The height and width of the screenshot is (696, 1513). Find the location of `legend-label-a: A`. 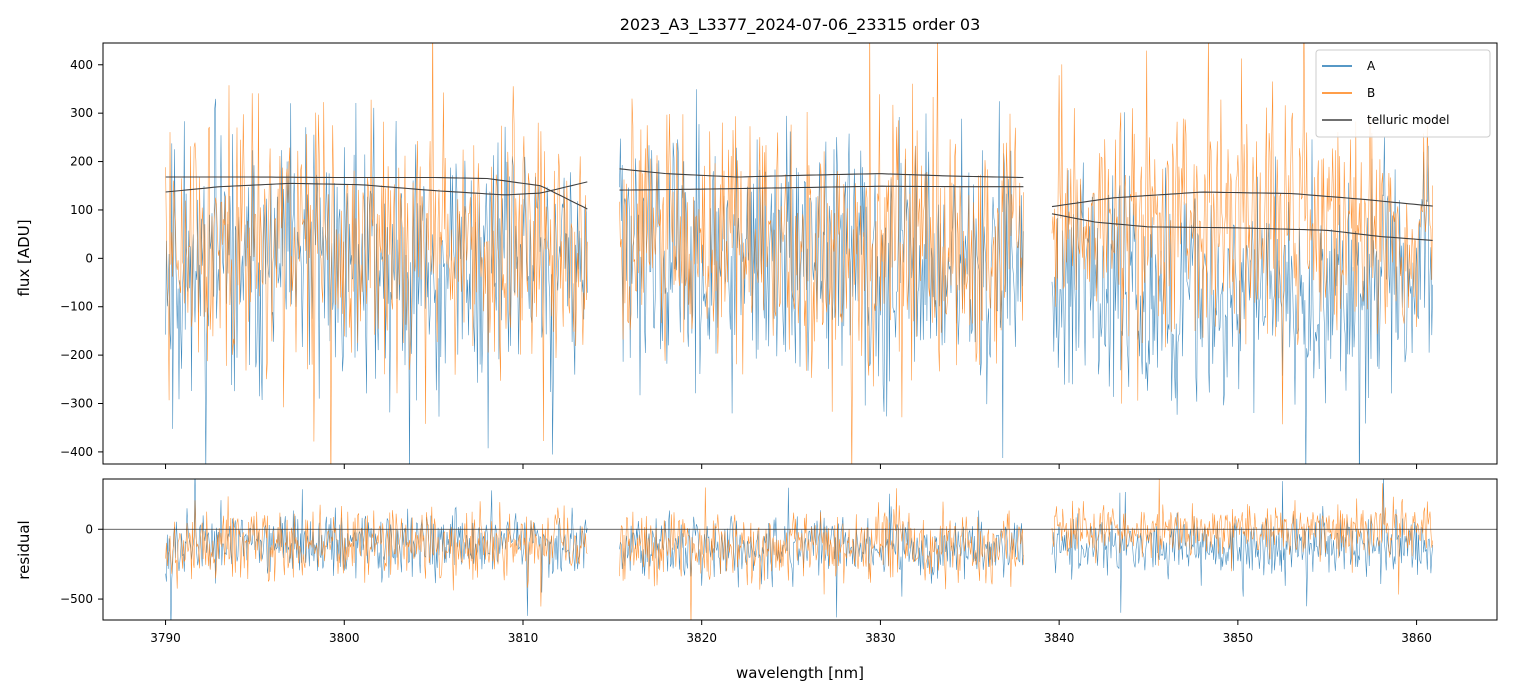

legend-label-a: A is located at coordinates (1371, 66).